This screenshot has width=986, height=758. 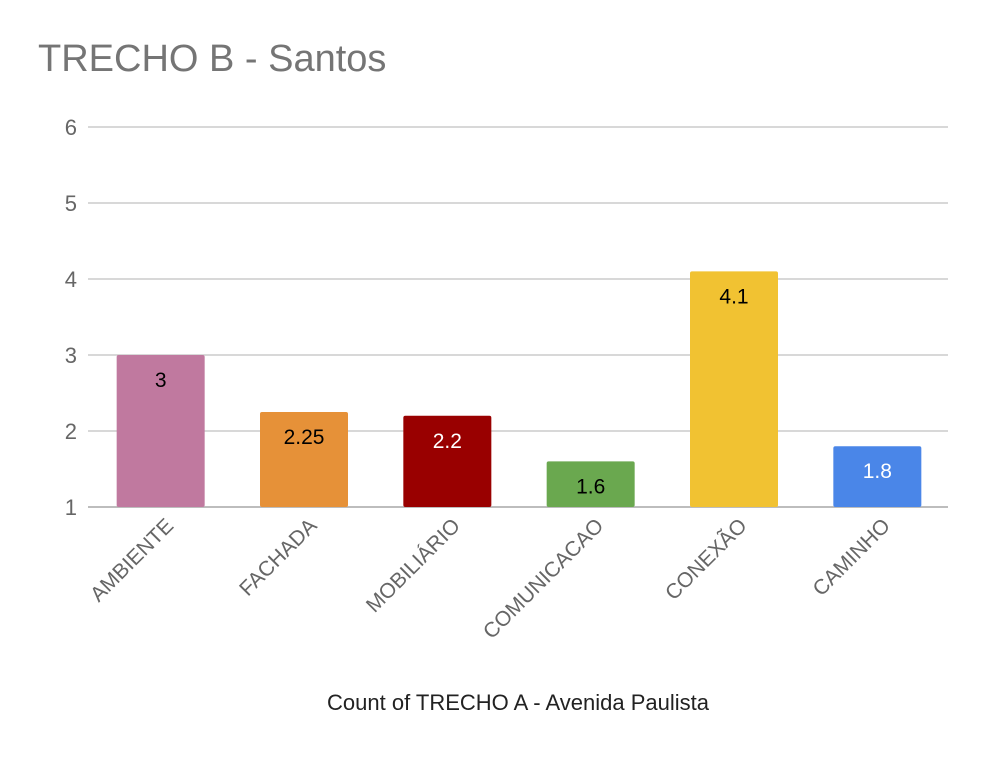 I want to click on x-tick-label: COMUNICACAO, so click(x=543, y=578).